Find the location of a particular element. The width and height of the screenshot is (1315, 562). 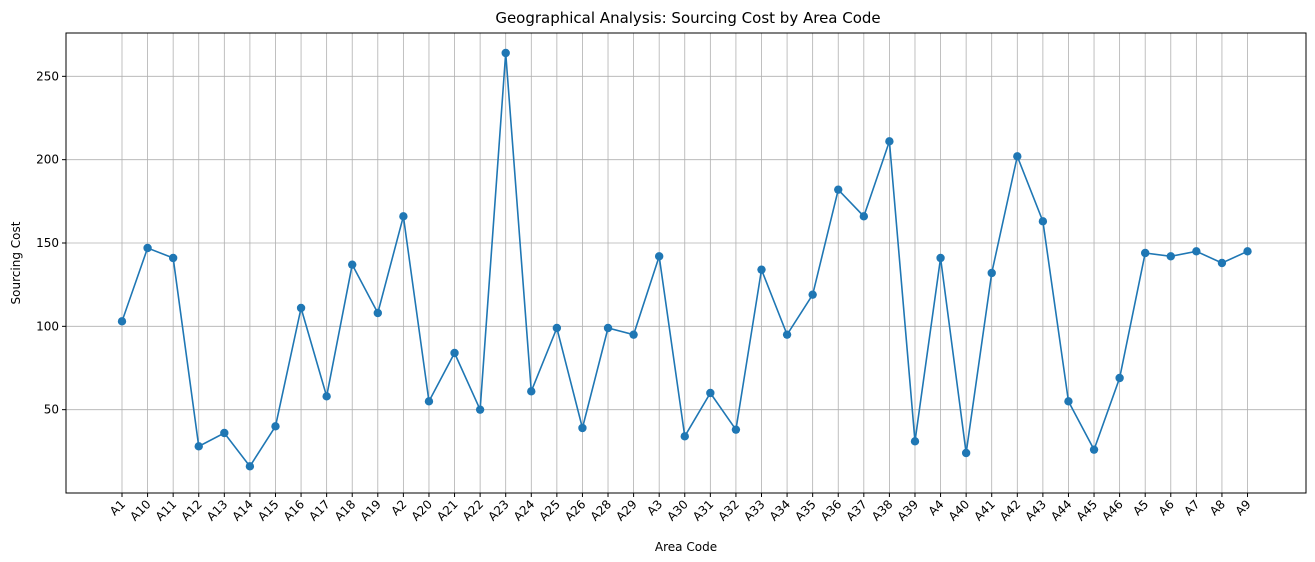

x-tick-label: A40 is located at coordinates (959, 510).